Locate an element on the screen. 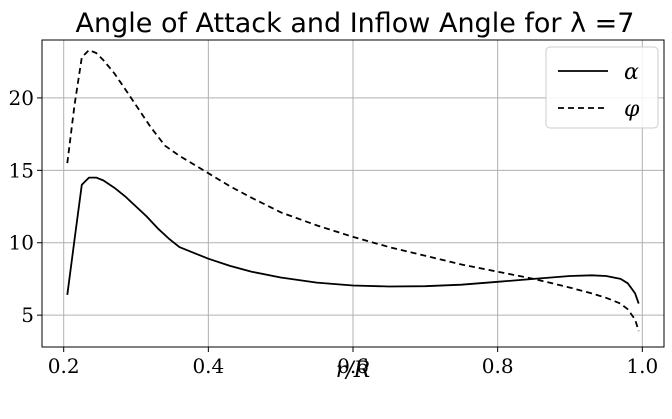 This screenshot has height=419, width=672. x-tick-label: 1.0 is located at coordinates (642, 366).